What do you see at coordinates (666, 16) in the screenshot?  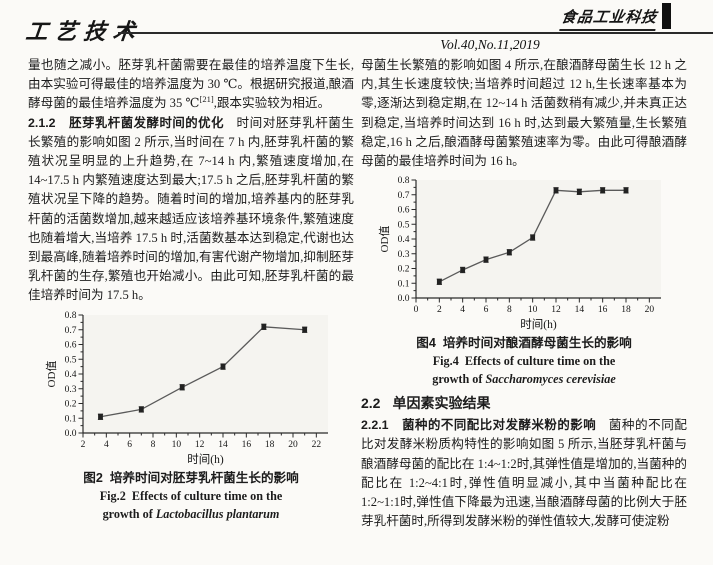 I see `journal-logo-bar` at bounding box center [666, 16].